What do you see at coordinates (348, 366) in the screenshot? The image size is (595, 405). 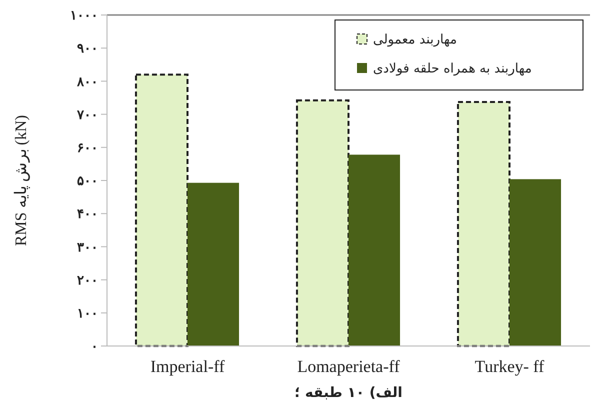 I see `x-tick-label: Lomaperieta-ff` at bounding box center [348, 366].